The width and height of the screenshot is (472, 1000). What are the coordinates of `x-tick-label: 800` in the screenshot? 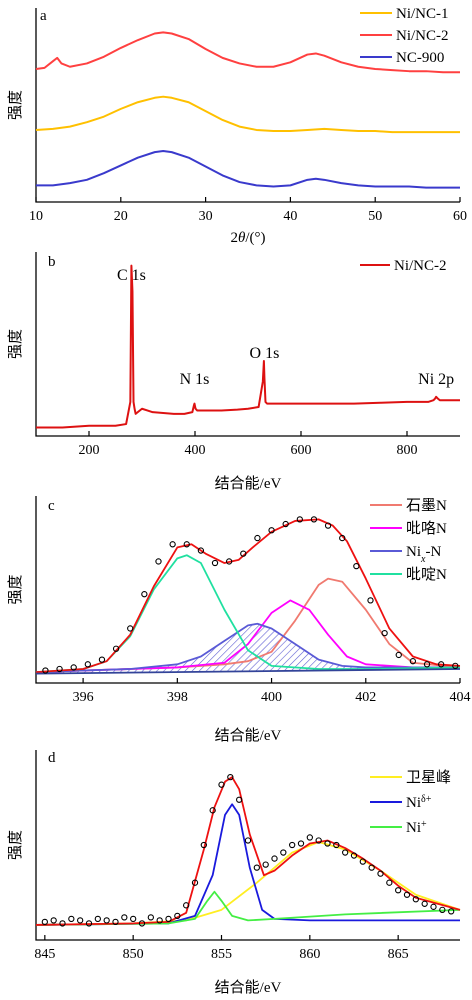 It's located at (407, 450).